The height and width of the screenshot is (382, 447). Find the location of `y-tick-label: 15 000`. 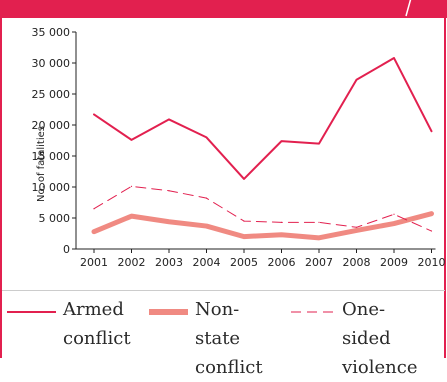

y-tick-label: 15 000 is located at coordinates (51, 156).